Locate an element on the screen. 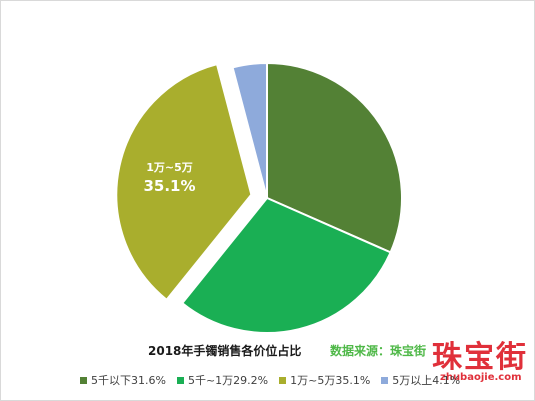 The image size is (535, 401). legend-item: 1万~5万35.1% is located at coordinates (324, 380).